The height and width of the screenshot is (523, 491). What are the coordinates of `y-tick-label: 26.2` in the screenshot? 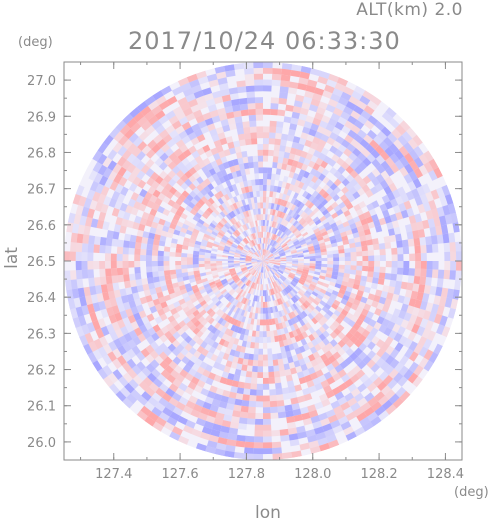 It's located at (41, 371).